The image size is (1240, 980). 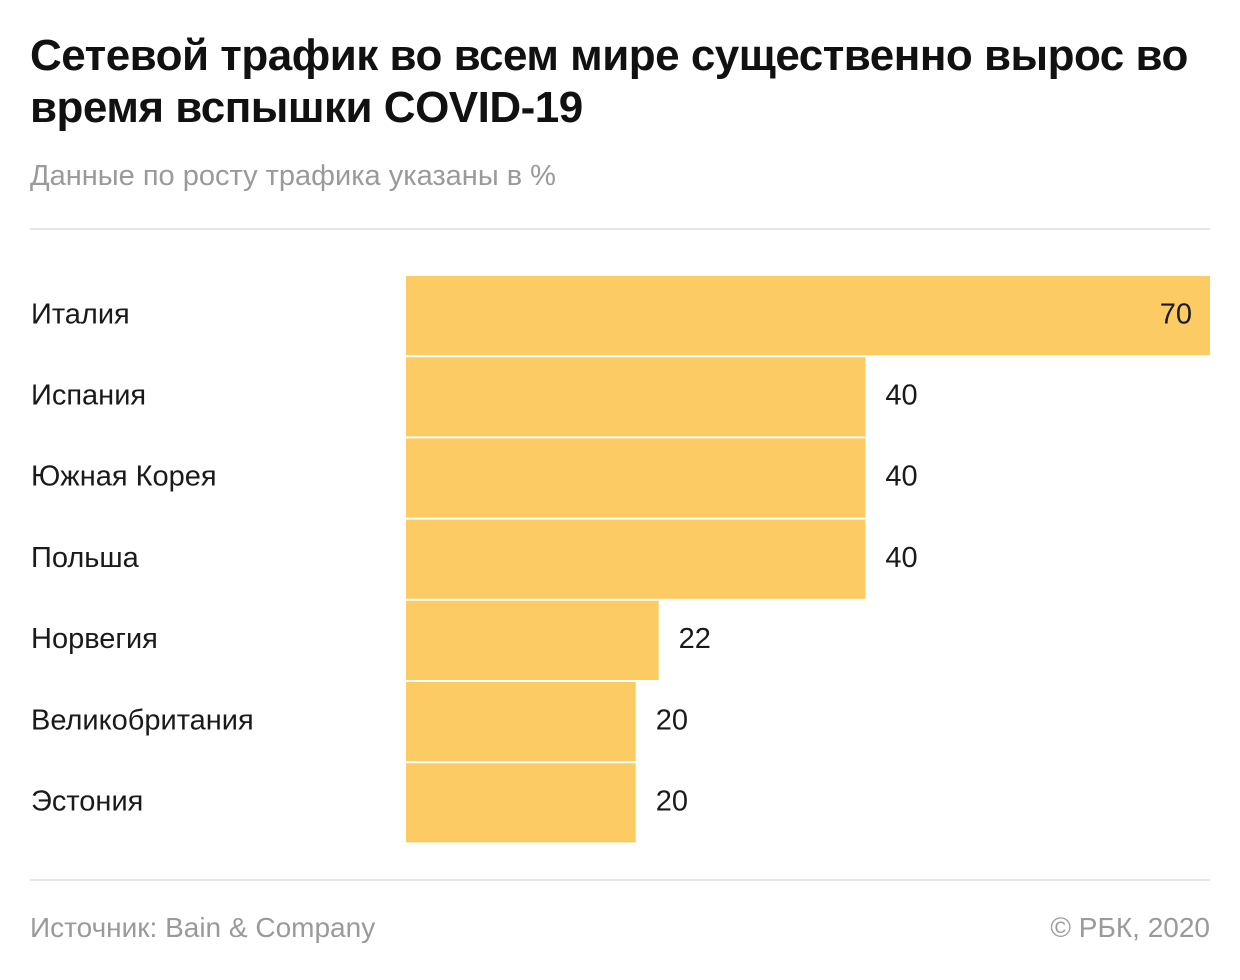 I want to click on bottom-divider, so click(x=620, y=880).